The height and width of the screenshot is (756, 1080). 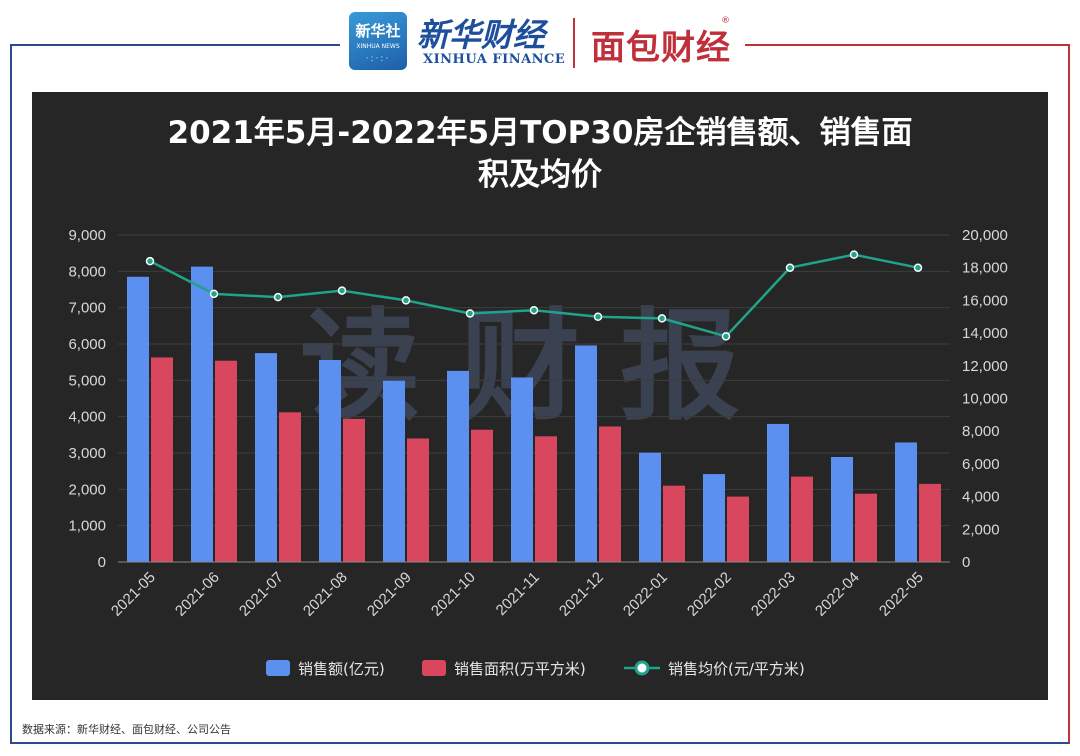 What do you see at coordinates (837, 594) in the screenshot?
I see `x-axis-tick-label: 2022-04` at bounding box center [837, 594].